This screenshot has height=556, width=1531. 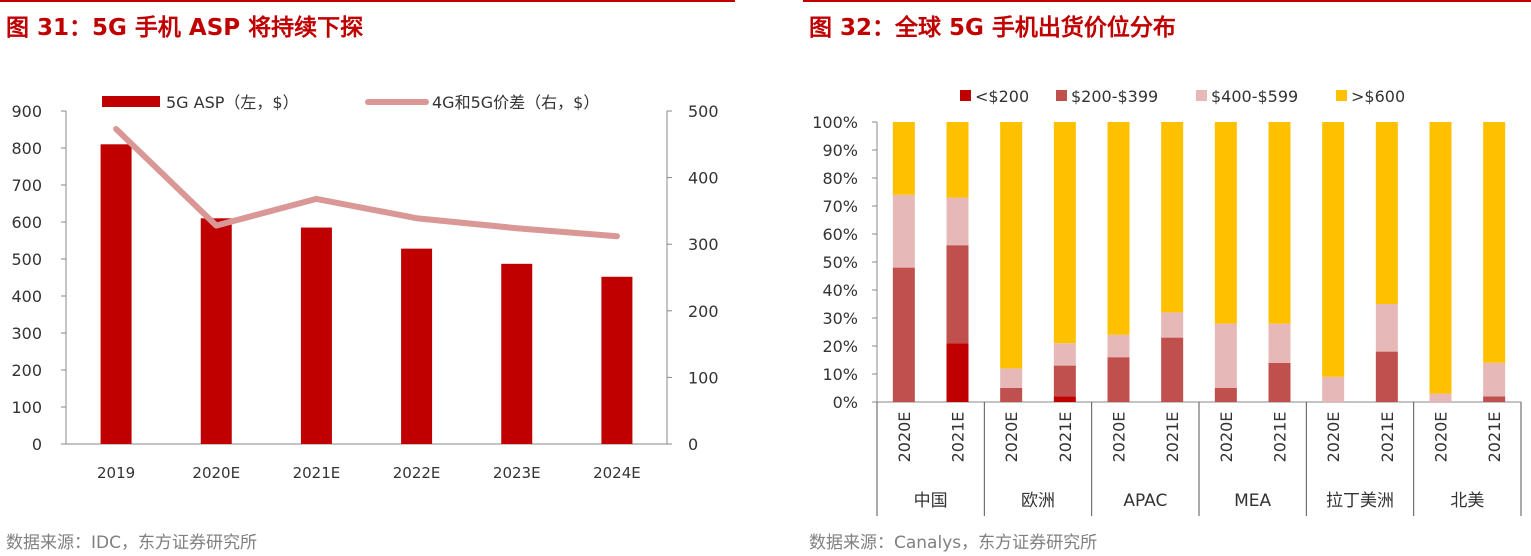 I want to click on figure-32-source: 数据来源：Canalys，东方证券研究所, so click(x=953, y=543).